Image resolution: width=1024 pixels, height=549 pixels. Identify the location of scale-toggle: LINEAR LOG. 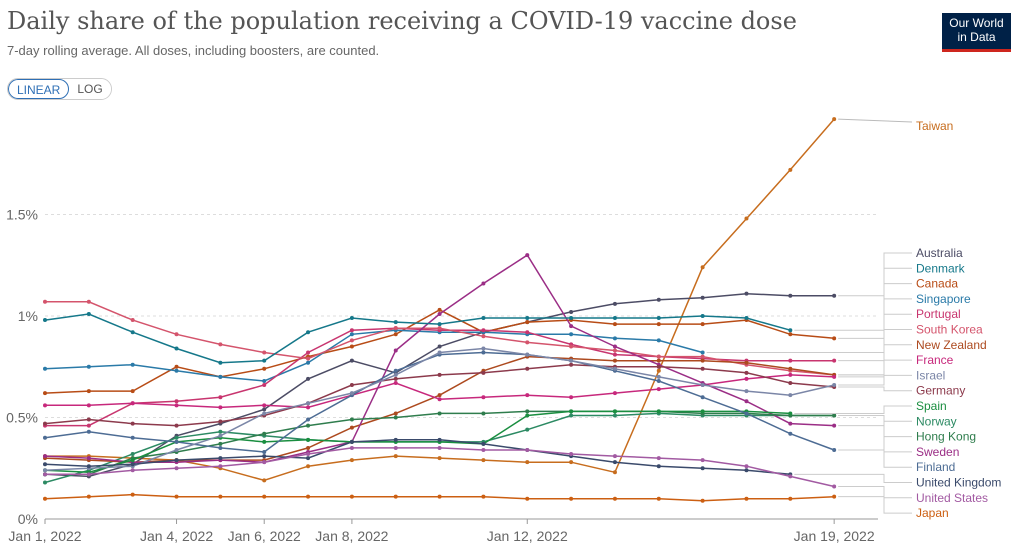
(59, 89).